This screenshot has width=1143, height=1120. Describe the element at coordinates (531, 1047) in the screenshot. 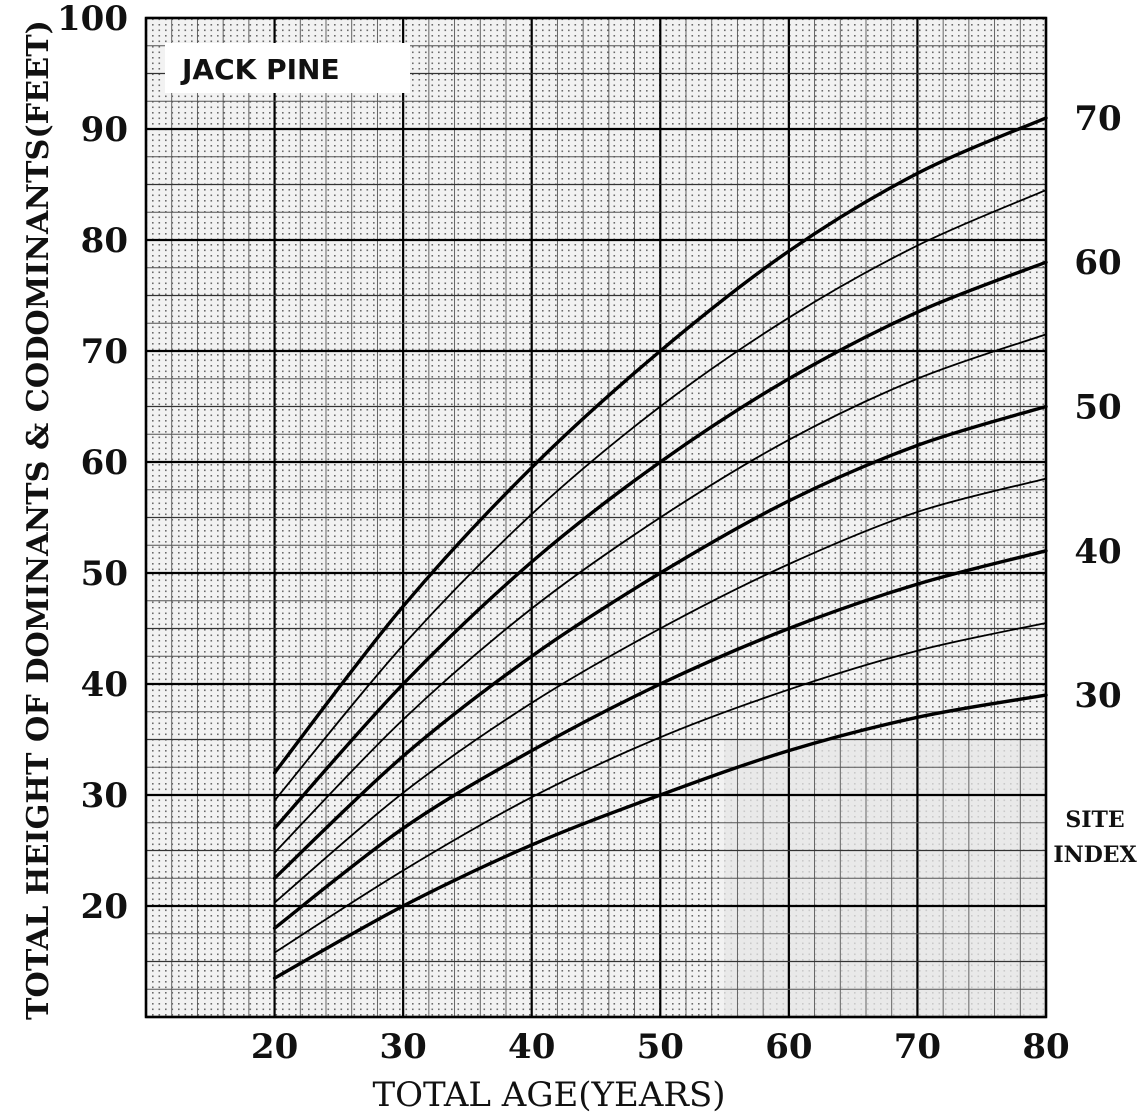

I see `x-tick-label: 40` at that location.